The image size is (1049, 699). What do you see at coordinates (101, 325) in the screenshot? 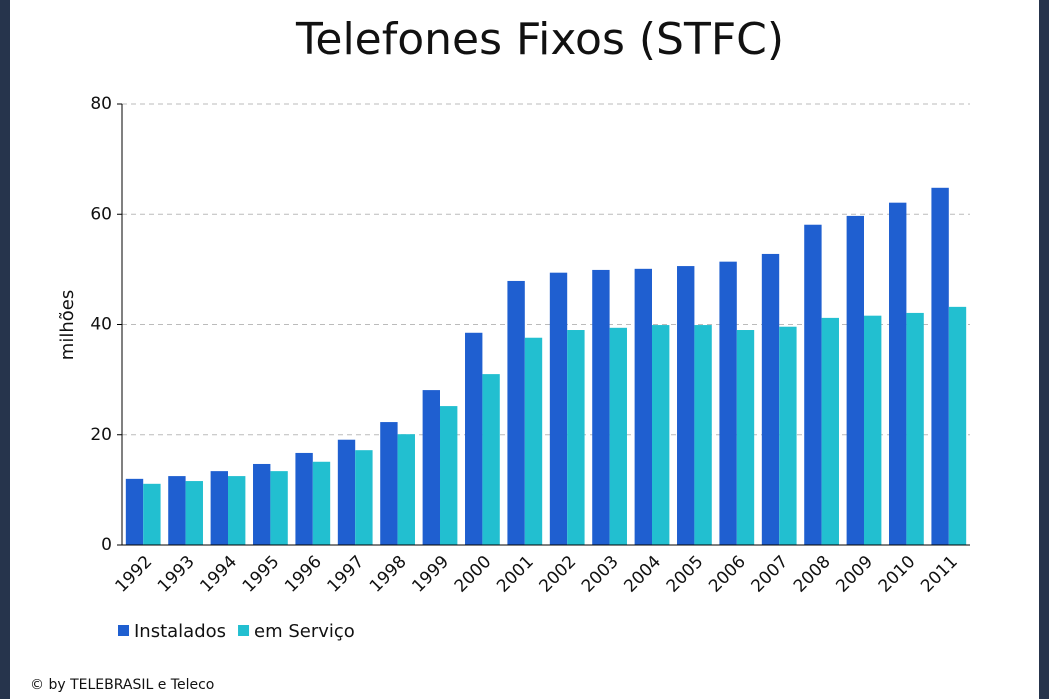
I see `y-tick-label: 40` at bounding box center [101, 325].